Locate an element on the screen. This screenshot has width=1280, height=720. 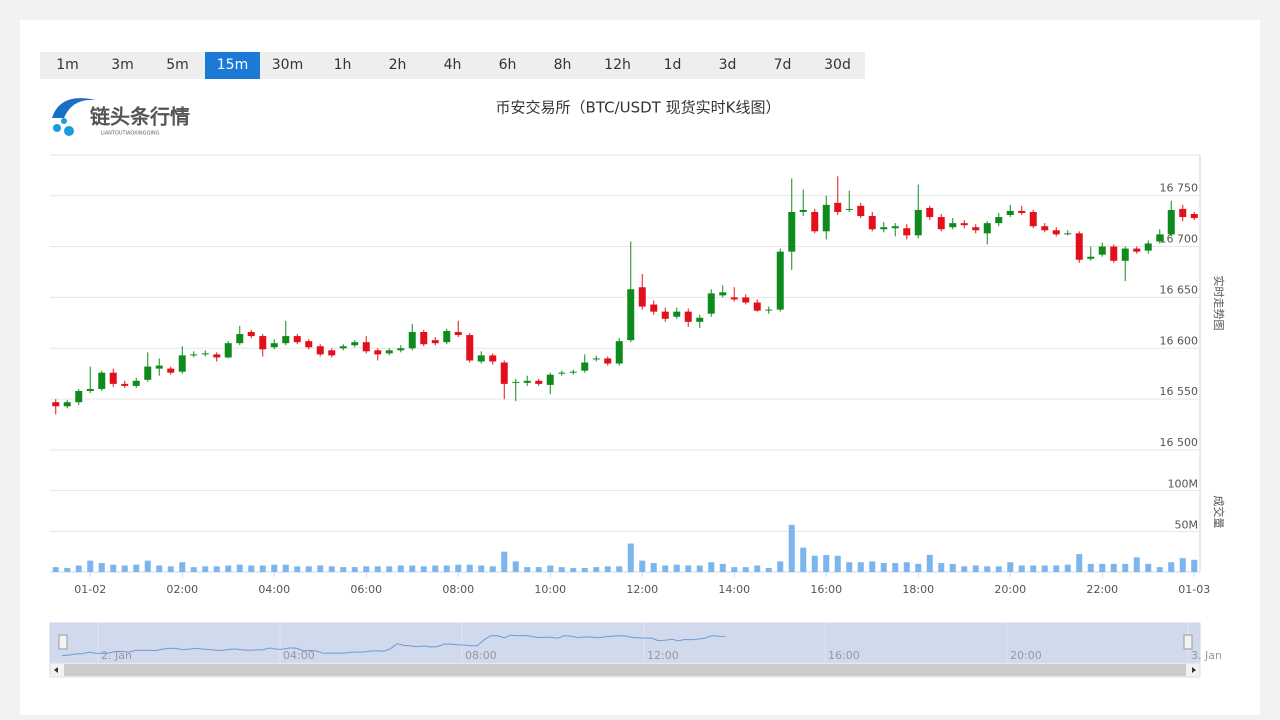
interval-button: 1h is located at coordinates (342, 65).